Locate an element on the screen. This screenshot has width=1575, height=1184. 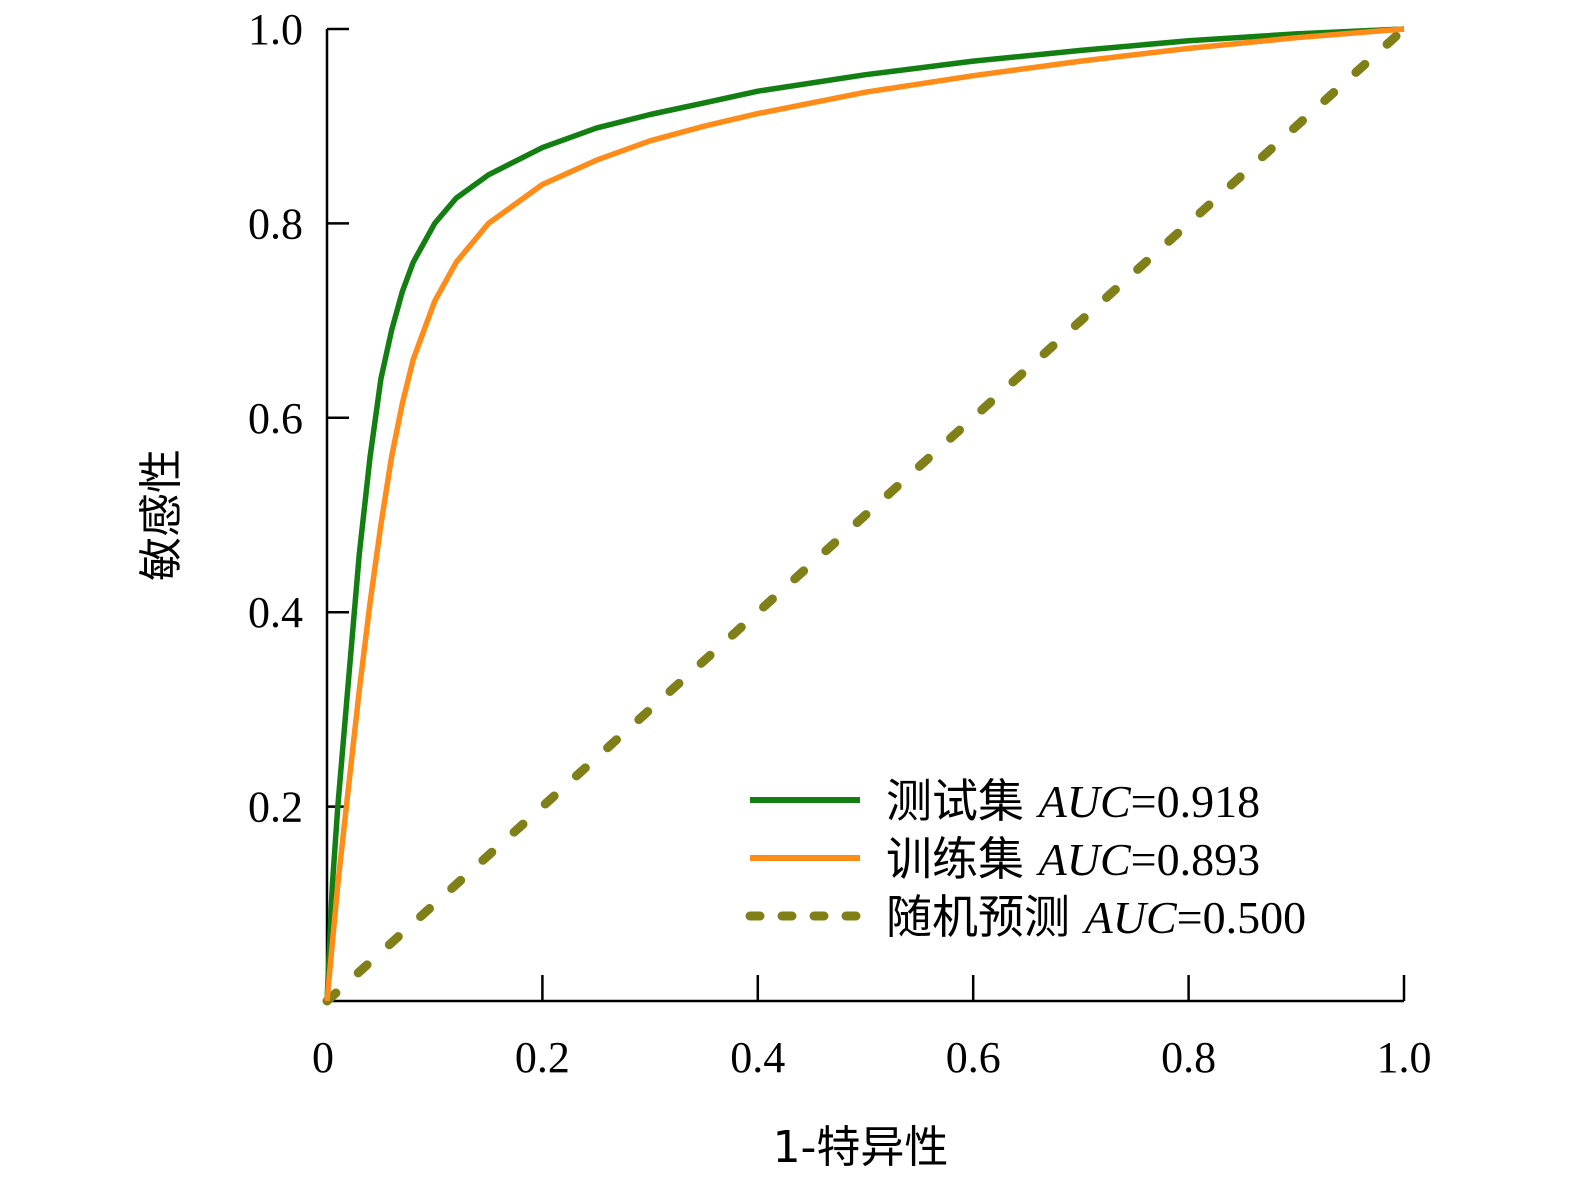
y-tick-label: 1.0 is located at coordinates (275, 29).